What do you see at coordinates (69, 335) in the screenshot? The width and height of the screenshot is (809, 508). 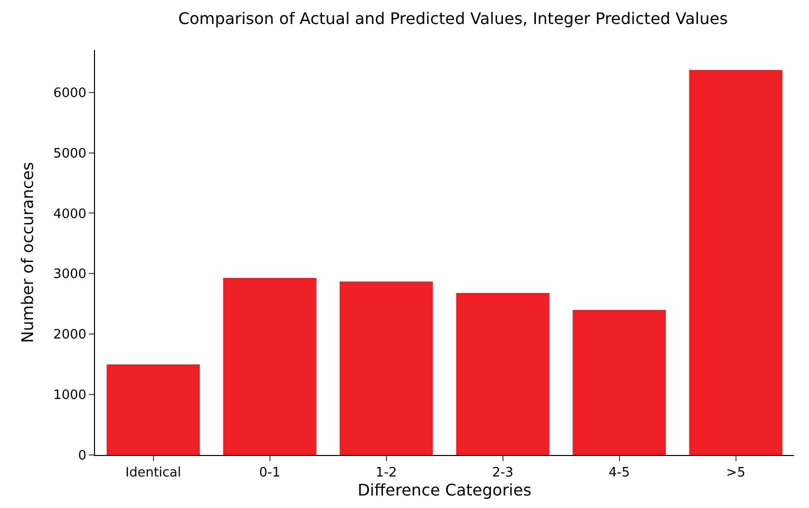 I see `y-tick-label: 2000` at bounding box center [69, 335].